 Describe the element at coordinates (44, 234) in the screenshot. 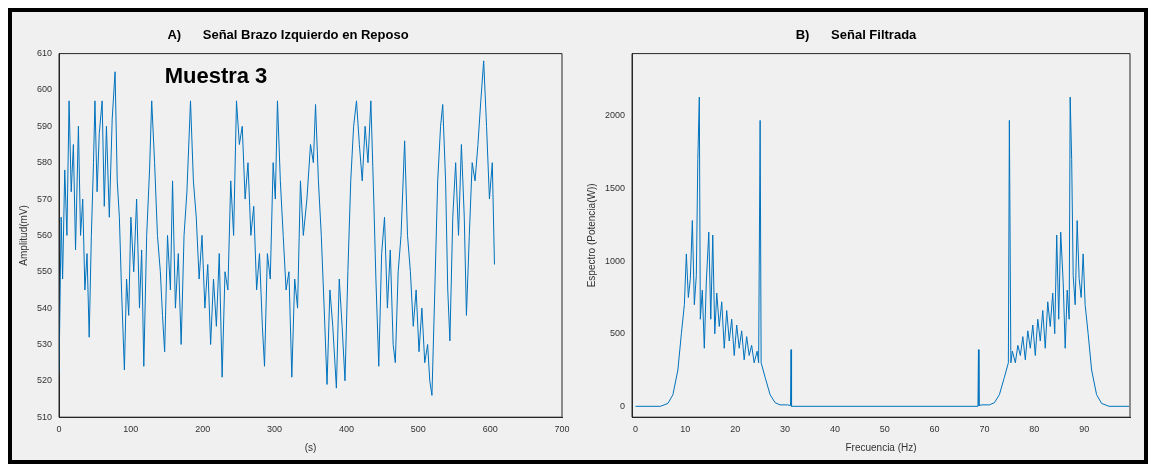

I see `y-tick-label: 560` at that location.